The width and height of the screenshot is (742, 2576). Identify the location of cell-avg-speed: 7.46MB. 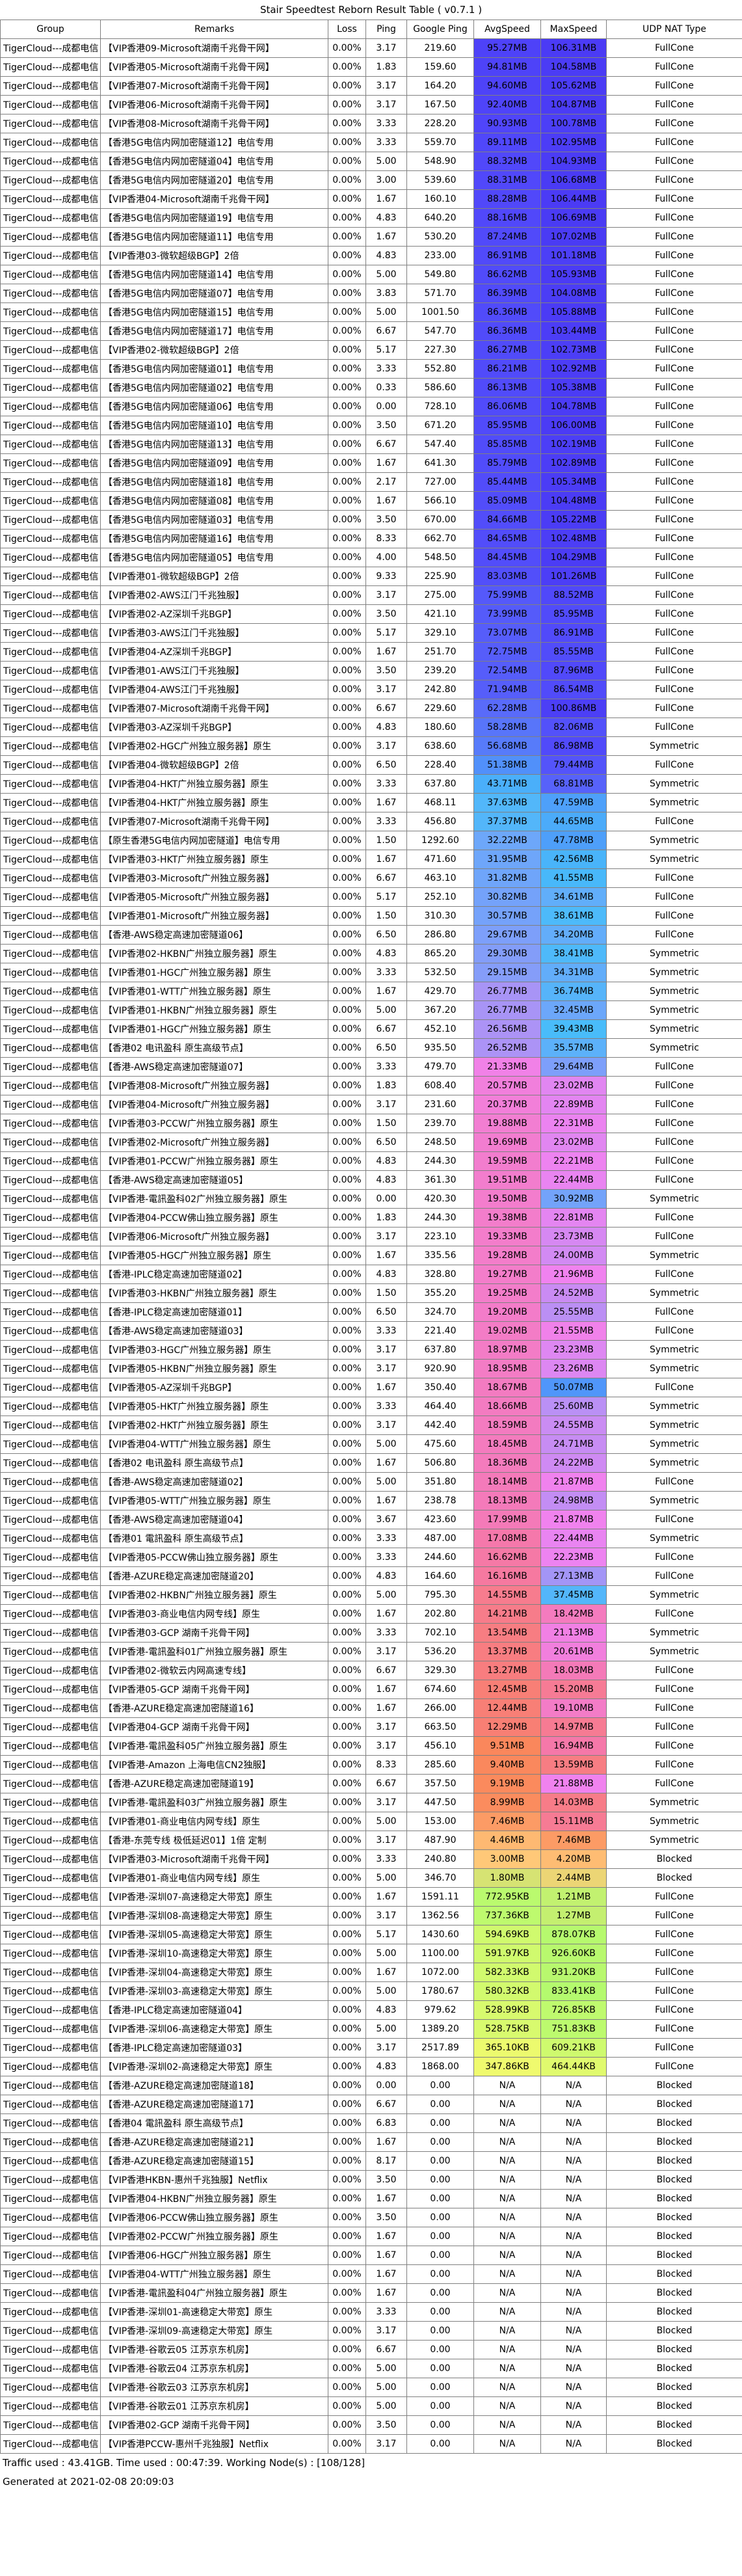
(507, 1821).